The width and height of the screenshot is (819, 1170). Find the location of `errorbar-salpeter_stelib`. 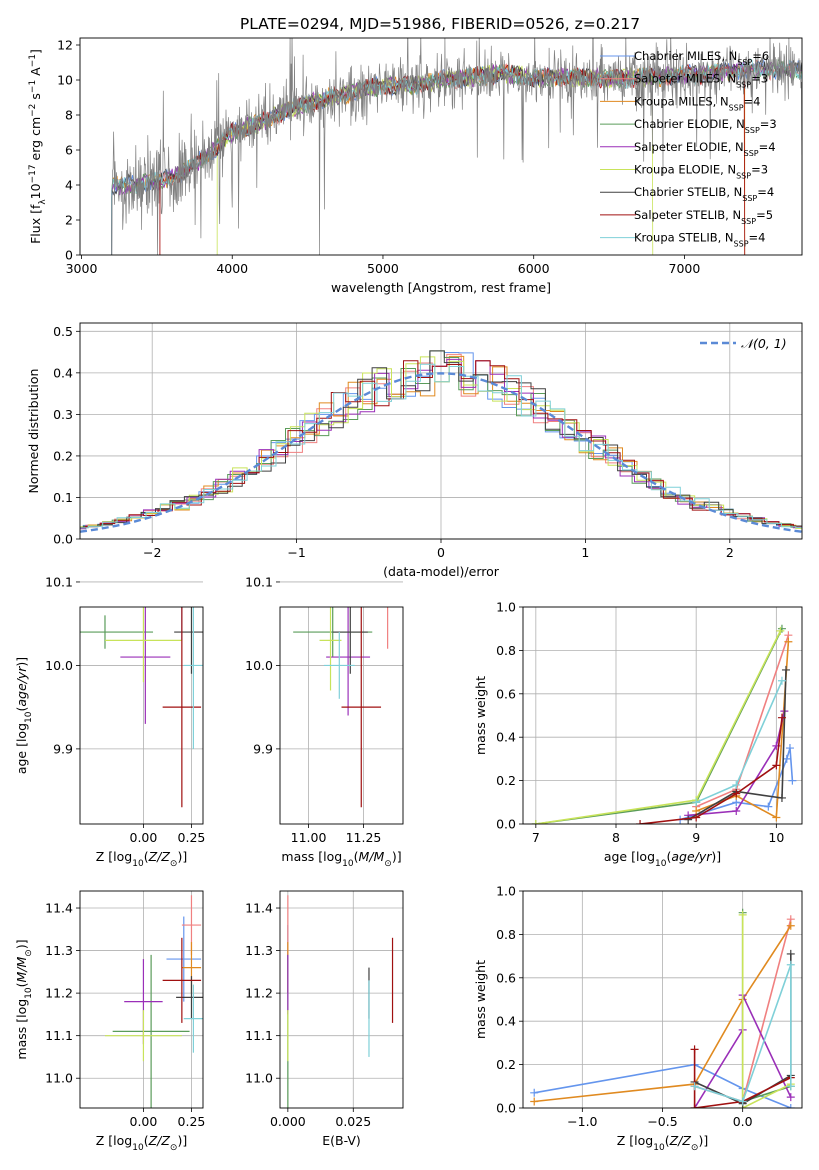

errorbar-salpeter_stelib is located at coordinates (361, 707).